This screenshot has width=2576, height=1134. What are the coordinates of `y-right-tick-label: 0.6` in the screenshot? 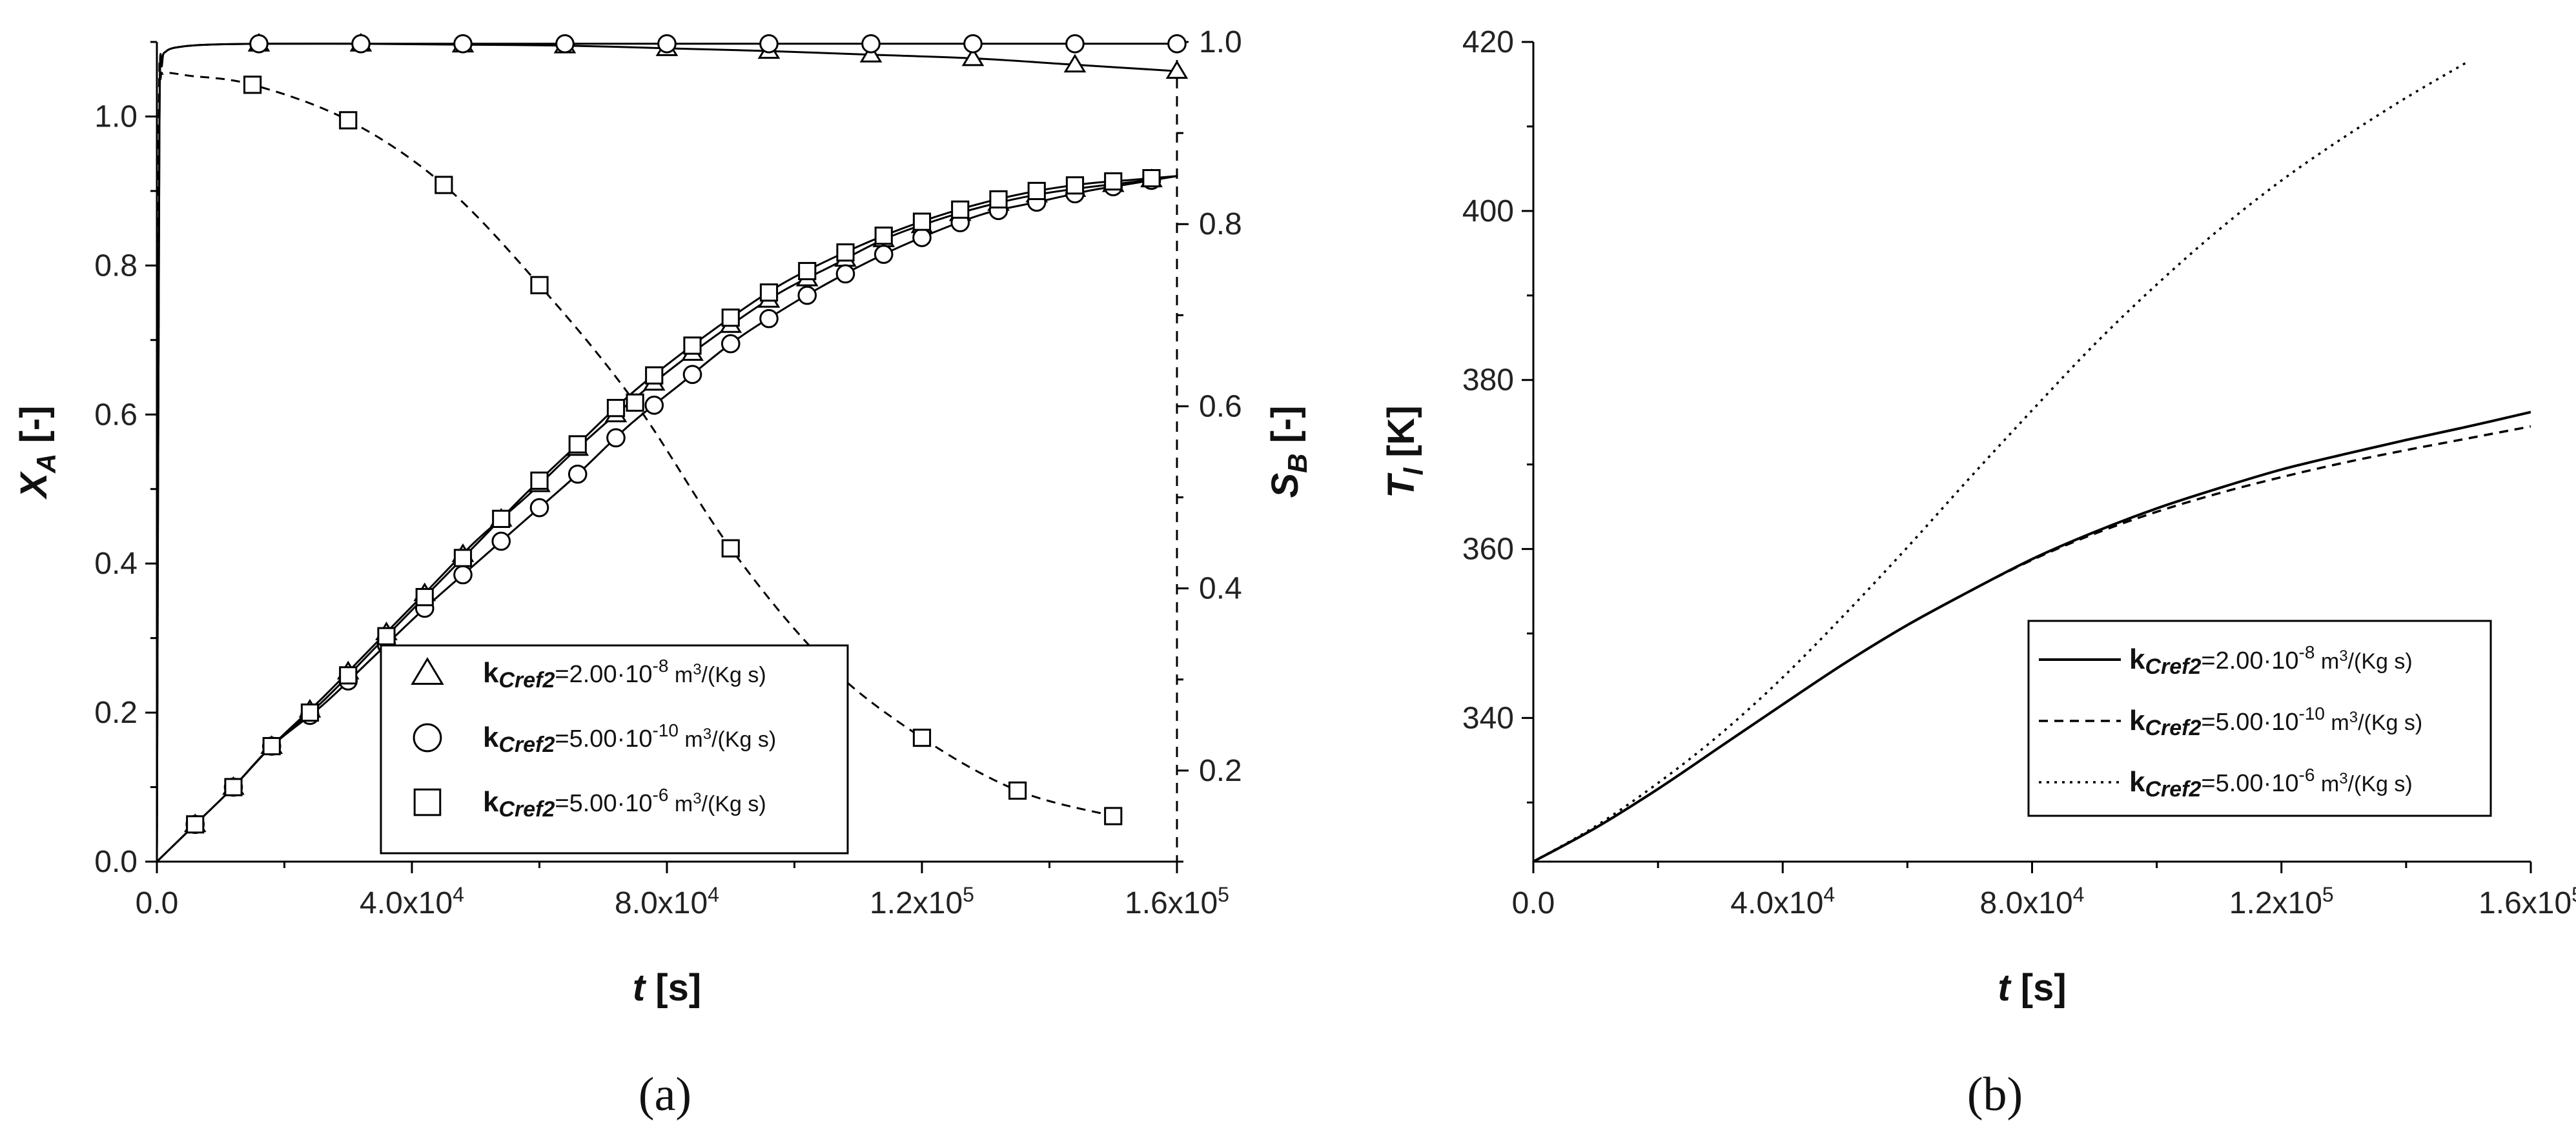 It's located at (1220, 406).